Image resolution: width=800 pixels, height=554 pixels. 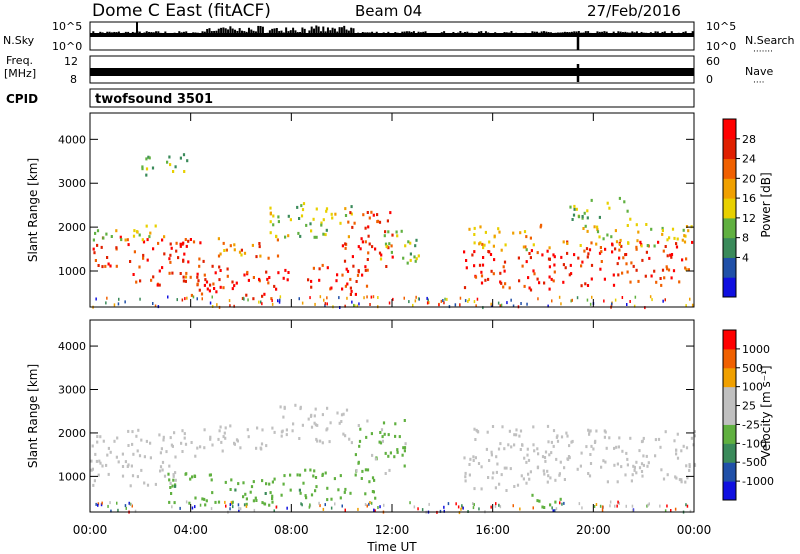 I want to click on noise-right-tick-bottom: 10^0, so click(x=721, y=46).